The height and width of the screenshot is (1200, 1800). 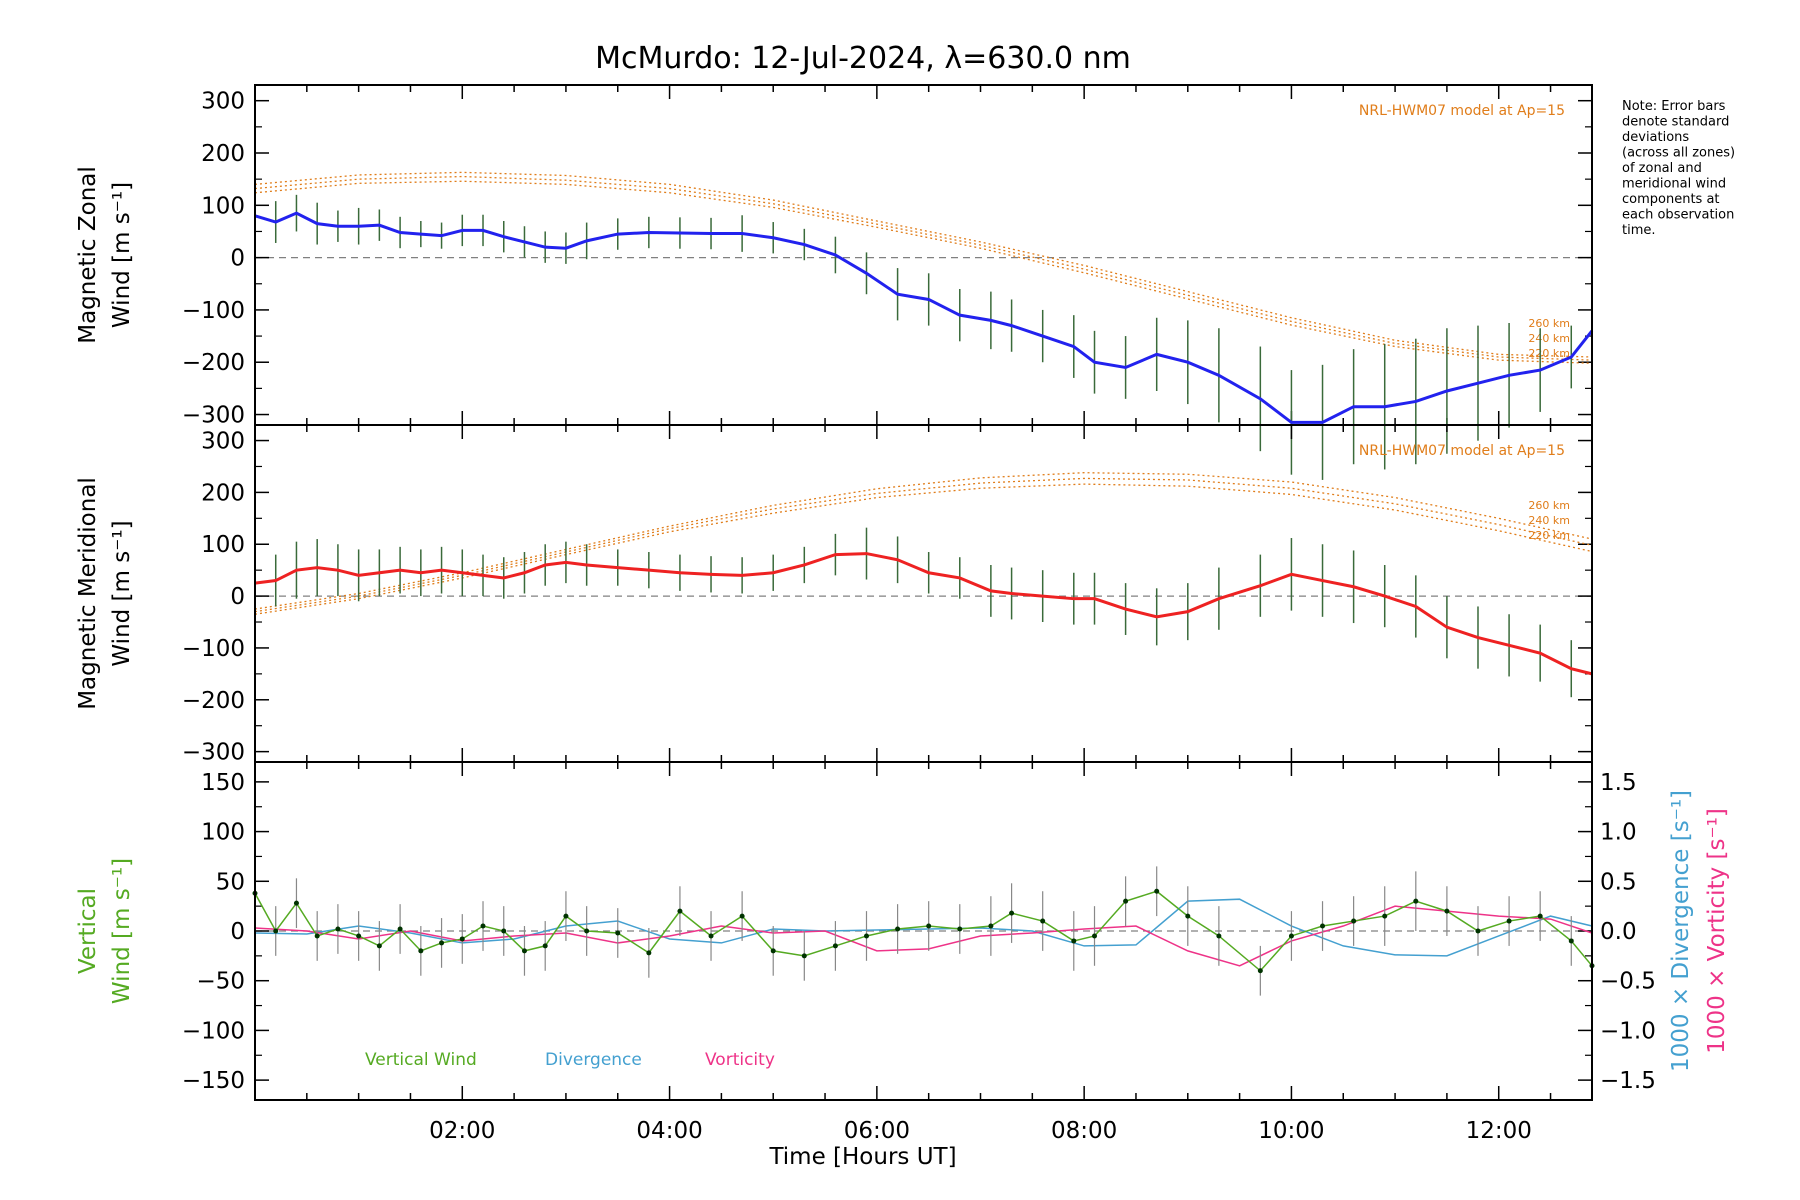 I want to click on chart-title: McMurdo: 12-Jul-2024, λ=630.0 nm, so click(x=863, y=58).